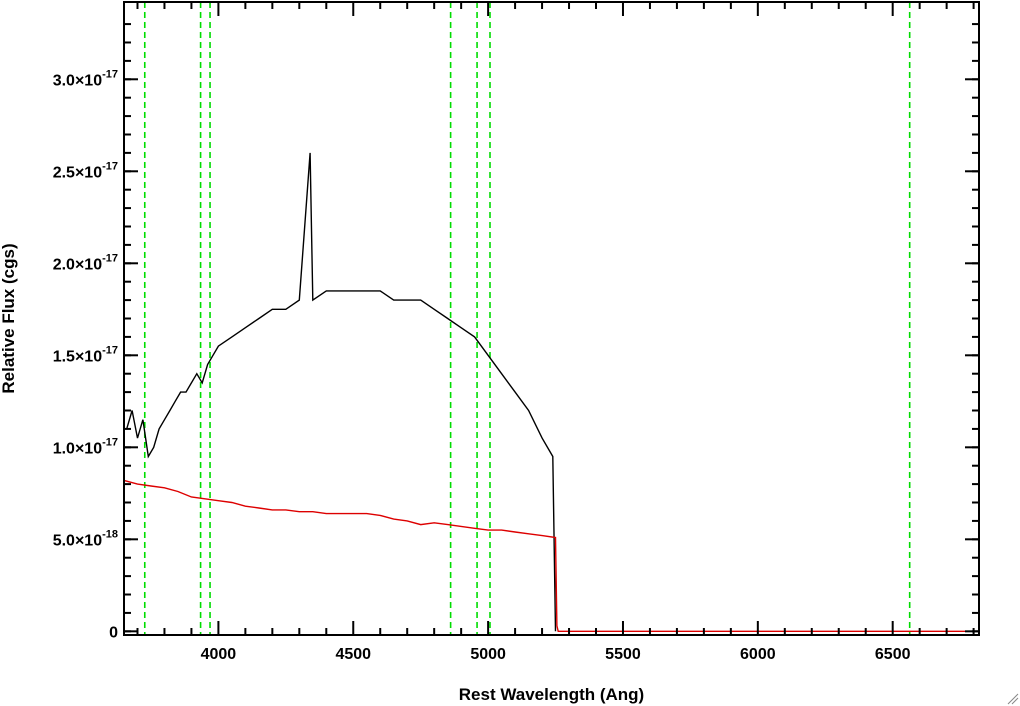 This screenshot has height=706, width=1020. I want to click on x-axis-title: Rest Wavelength (Ang), so click(551, 694).